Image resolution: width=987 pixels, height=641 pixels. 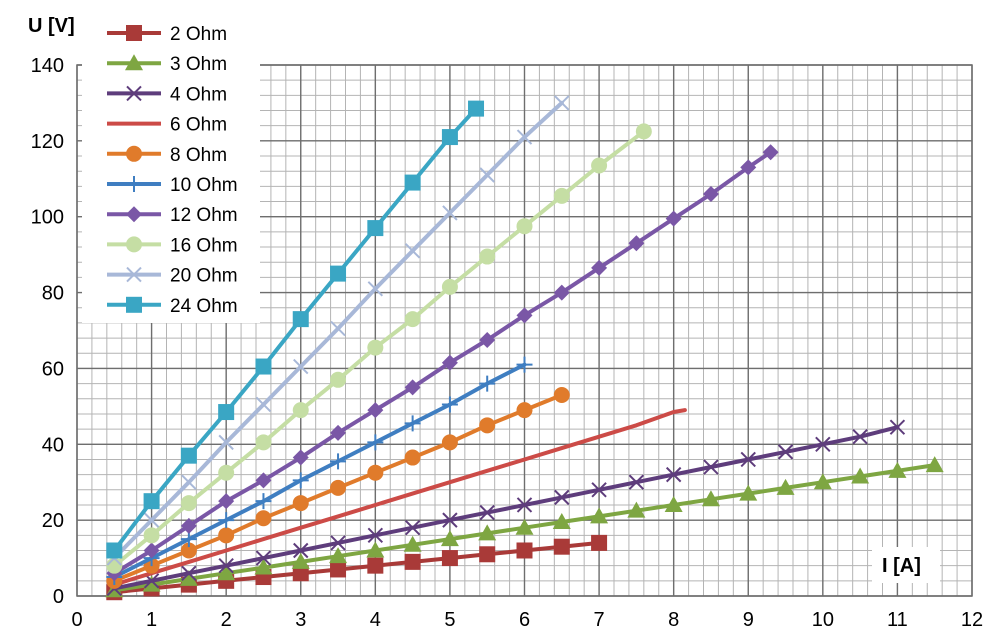 What do you see at coordinates (673, 620) in the screenshot?
I see `x-tick-label: 8` at bounding box center [673, 620].